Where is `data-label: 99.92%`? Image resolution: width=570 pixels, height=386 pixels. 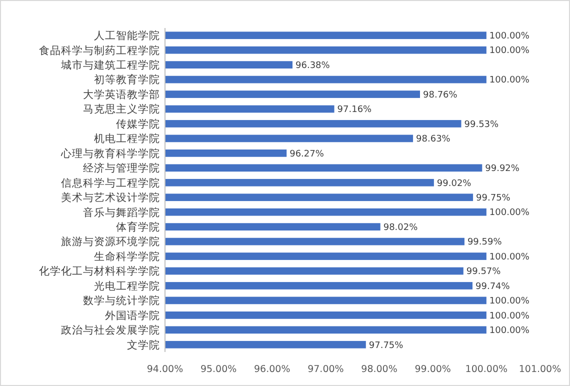
data-label: 99.92% is located at coordinates (502, 169).